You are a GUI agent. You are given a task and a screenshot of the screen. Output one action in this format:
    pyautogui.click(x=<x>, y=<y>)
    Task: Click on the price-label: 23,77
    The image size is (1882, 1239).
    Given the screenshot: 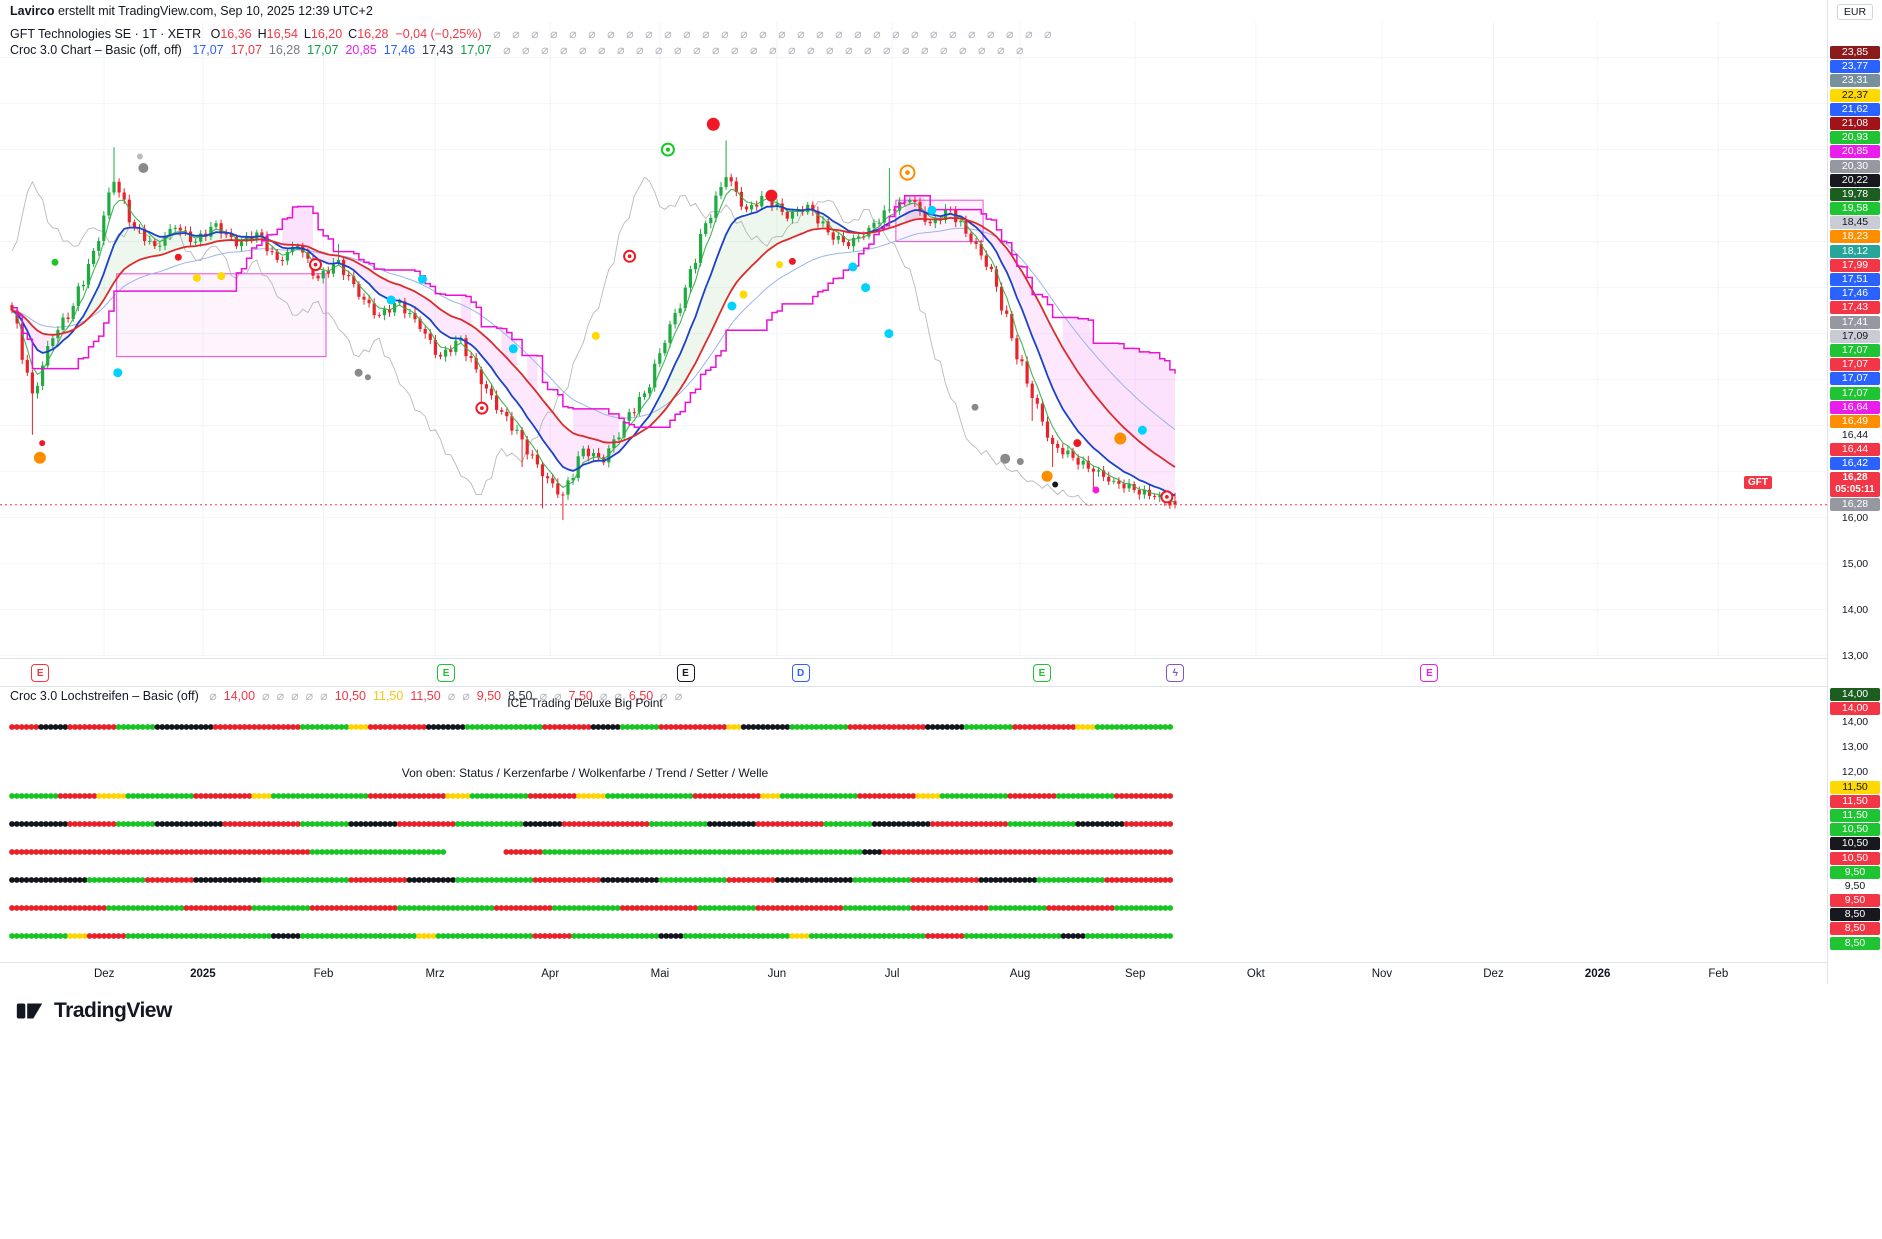 What is the action you would take?
    pyautogui.click(x=1855, y=67)
    